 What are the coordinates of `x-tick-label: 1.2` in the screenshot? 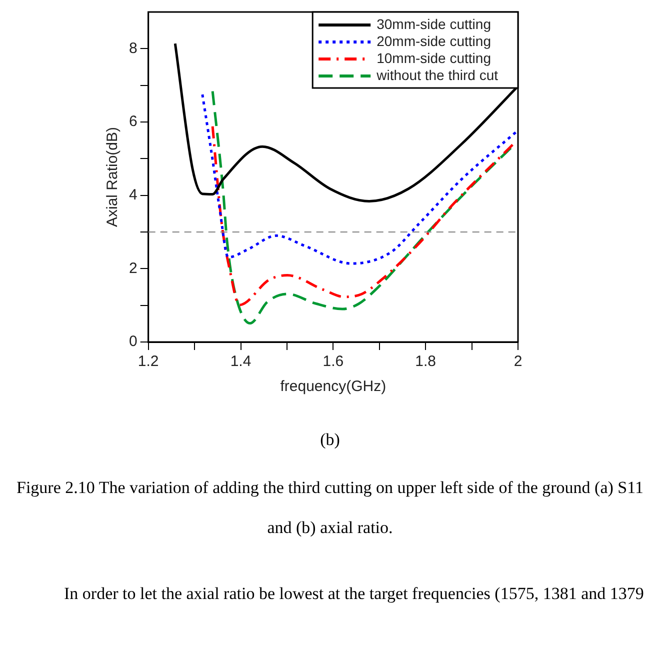 It's located at (148, 361).